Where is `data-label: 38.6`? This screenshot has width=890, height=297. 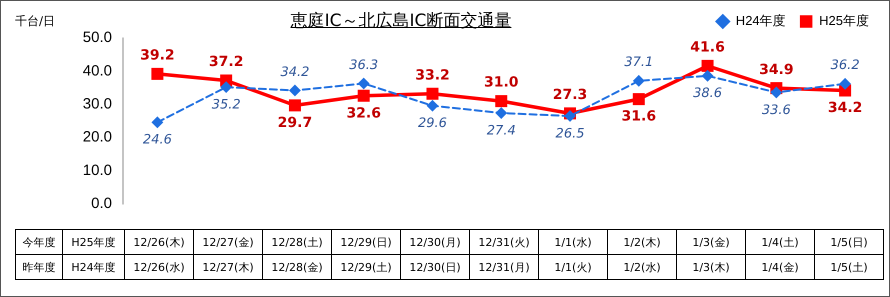
data-label: 38.6 is located at coordinates (707, 94).